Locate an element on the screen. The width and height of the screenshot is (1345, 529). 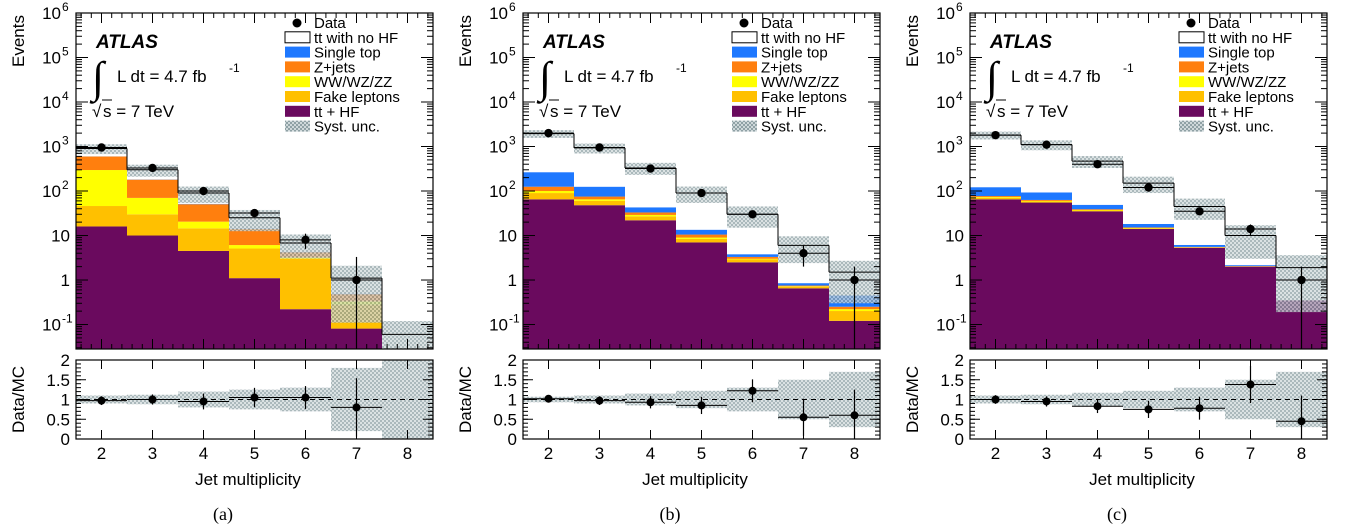
ratio-syst-band is located at coordinates (1148, 399).